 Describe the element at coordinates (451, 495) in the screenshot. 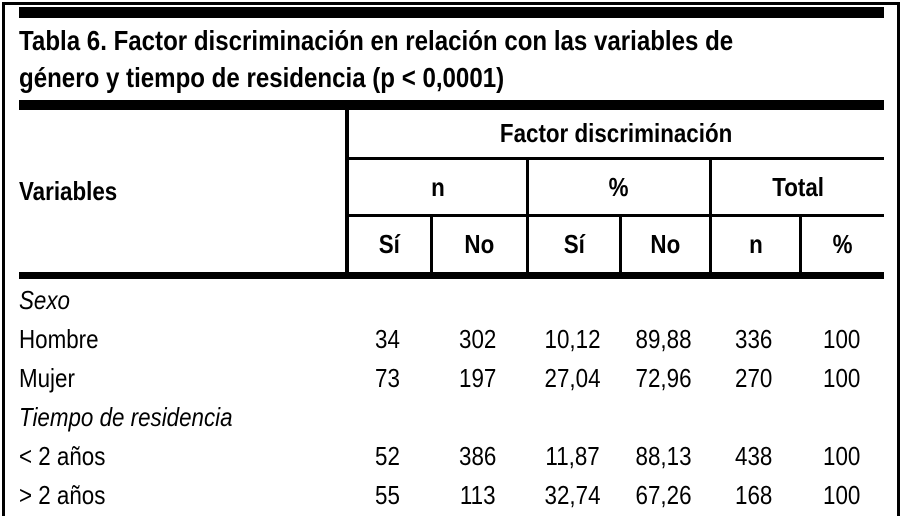

I see `table-row-mas-2-anos: > 2 años 55 113 32,74 67,26 168 100` at that location.